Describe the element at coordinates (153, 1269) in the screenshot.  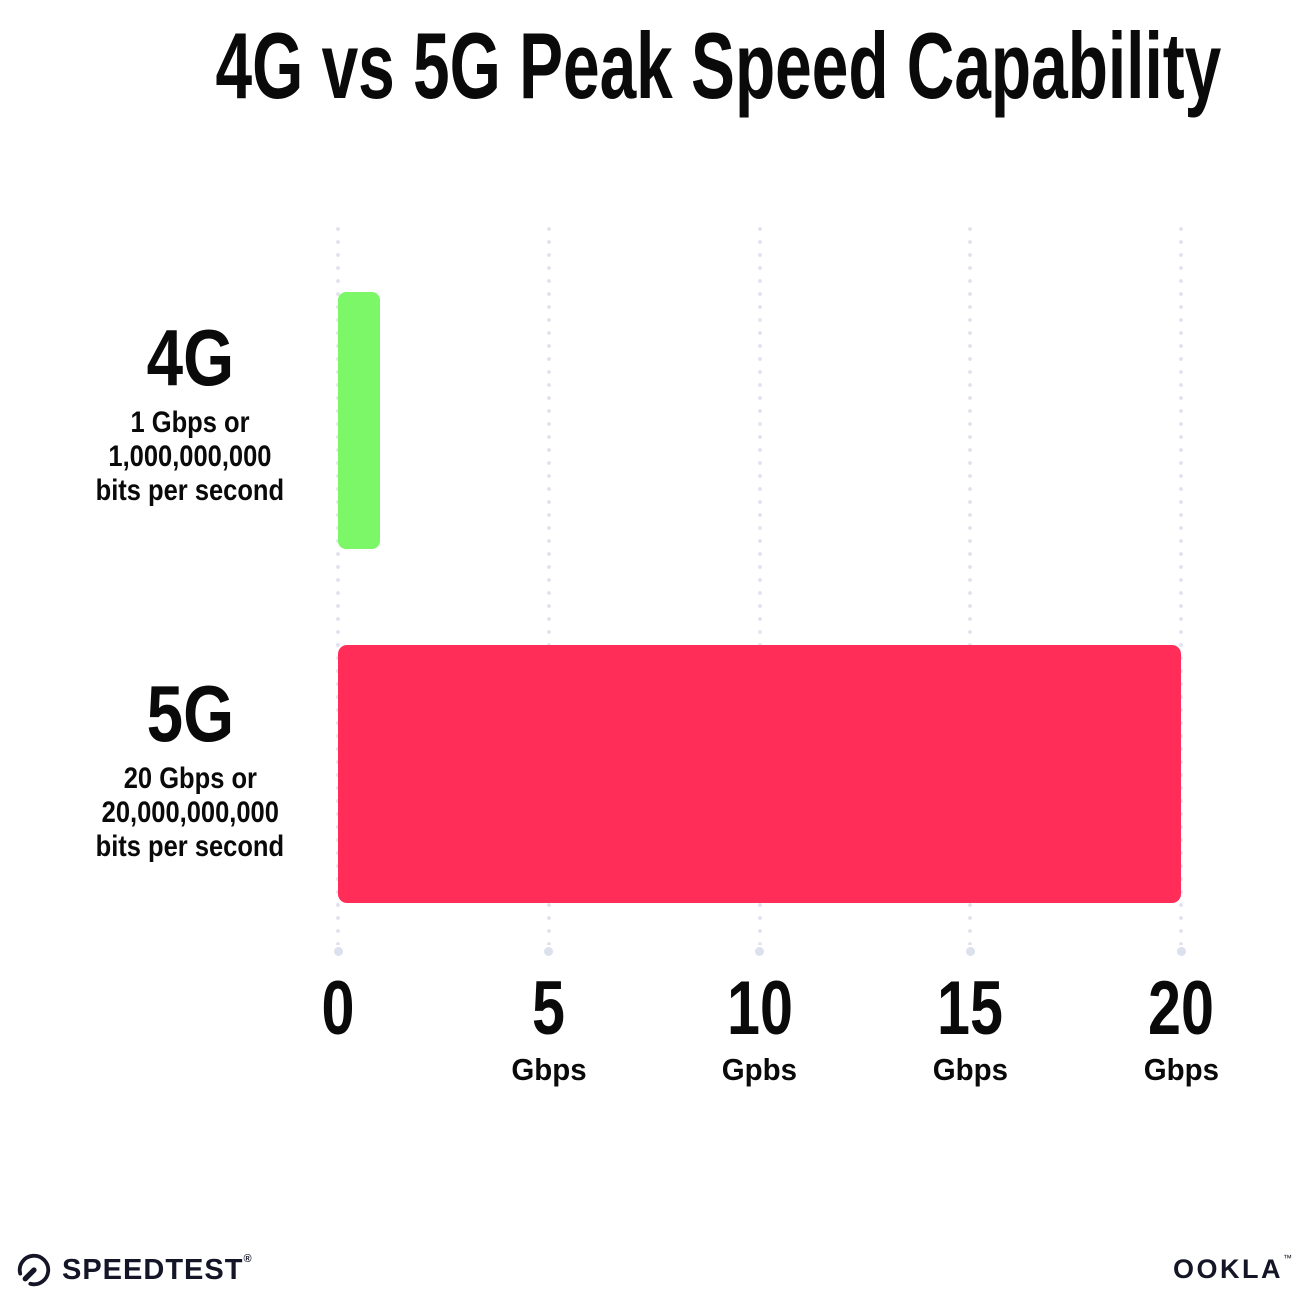
I see `speedtest-wordmark-text: SPEEDTEST` at that location.